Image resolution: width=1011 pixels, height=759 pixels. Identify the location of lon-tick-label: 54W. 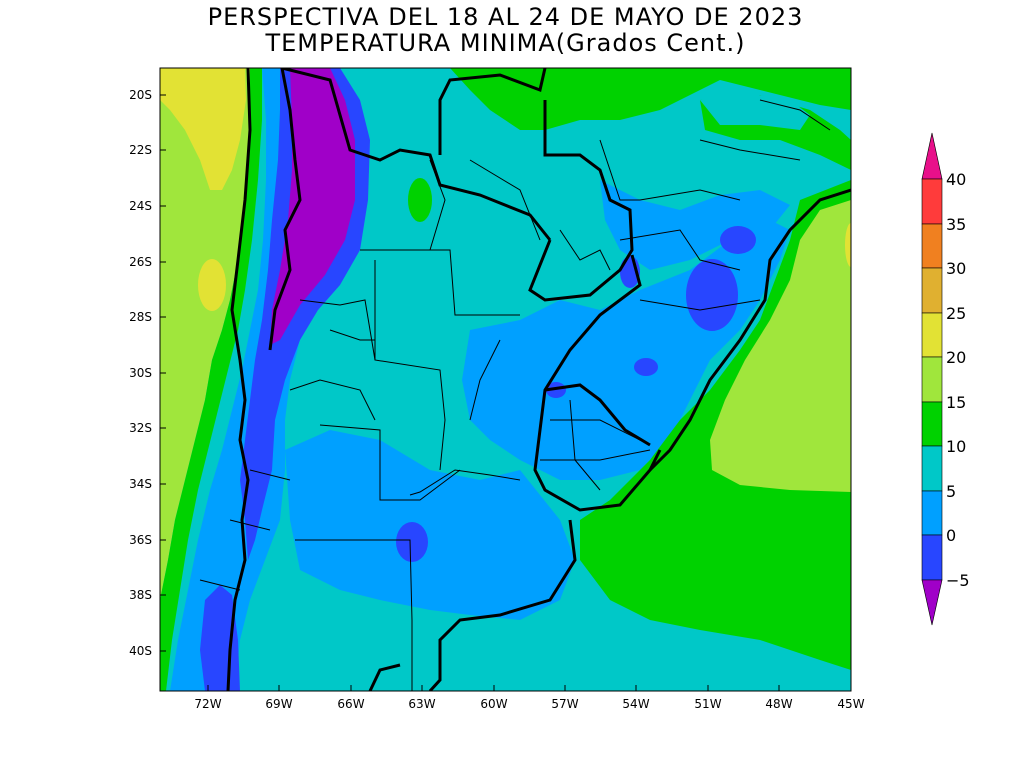
(635, 704).